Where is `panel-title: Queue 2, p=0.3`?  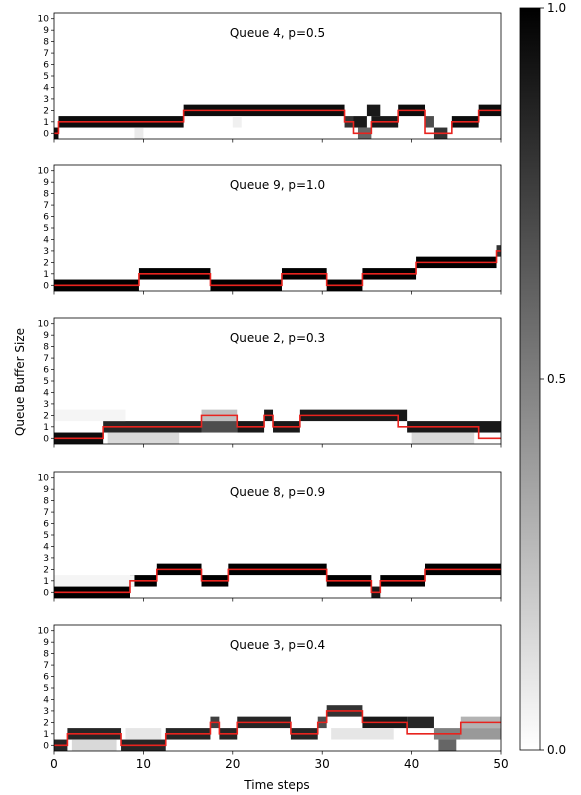
panel-title: Queue 2, p=0.3 is located at coordinates (277, 338).